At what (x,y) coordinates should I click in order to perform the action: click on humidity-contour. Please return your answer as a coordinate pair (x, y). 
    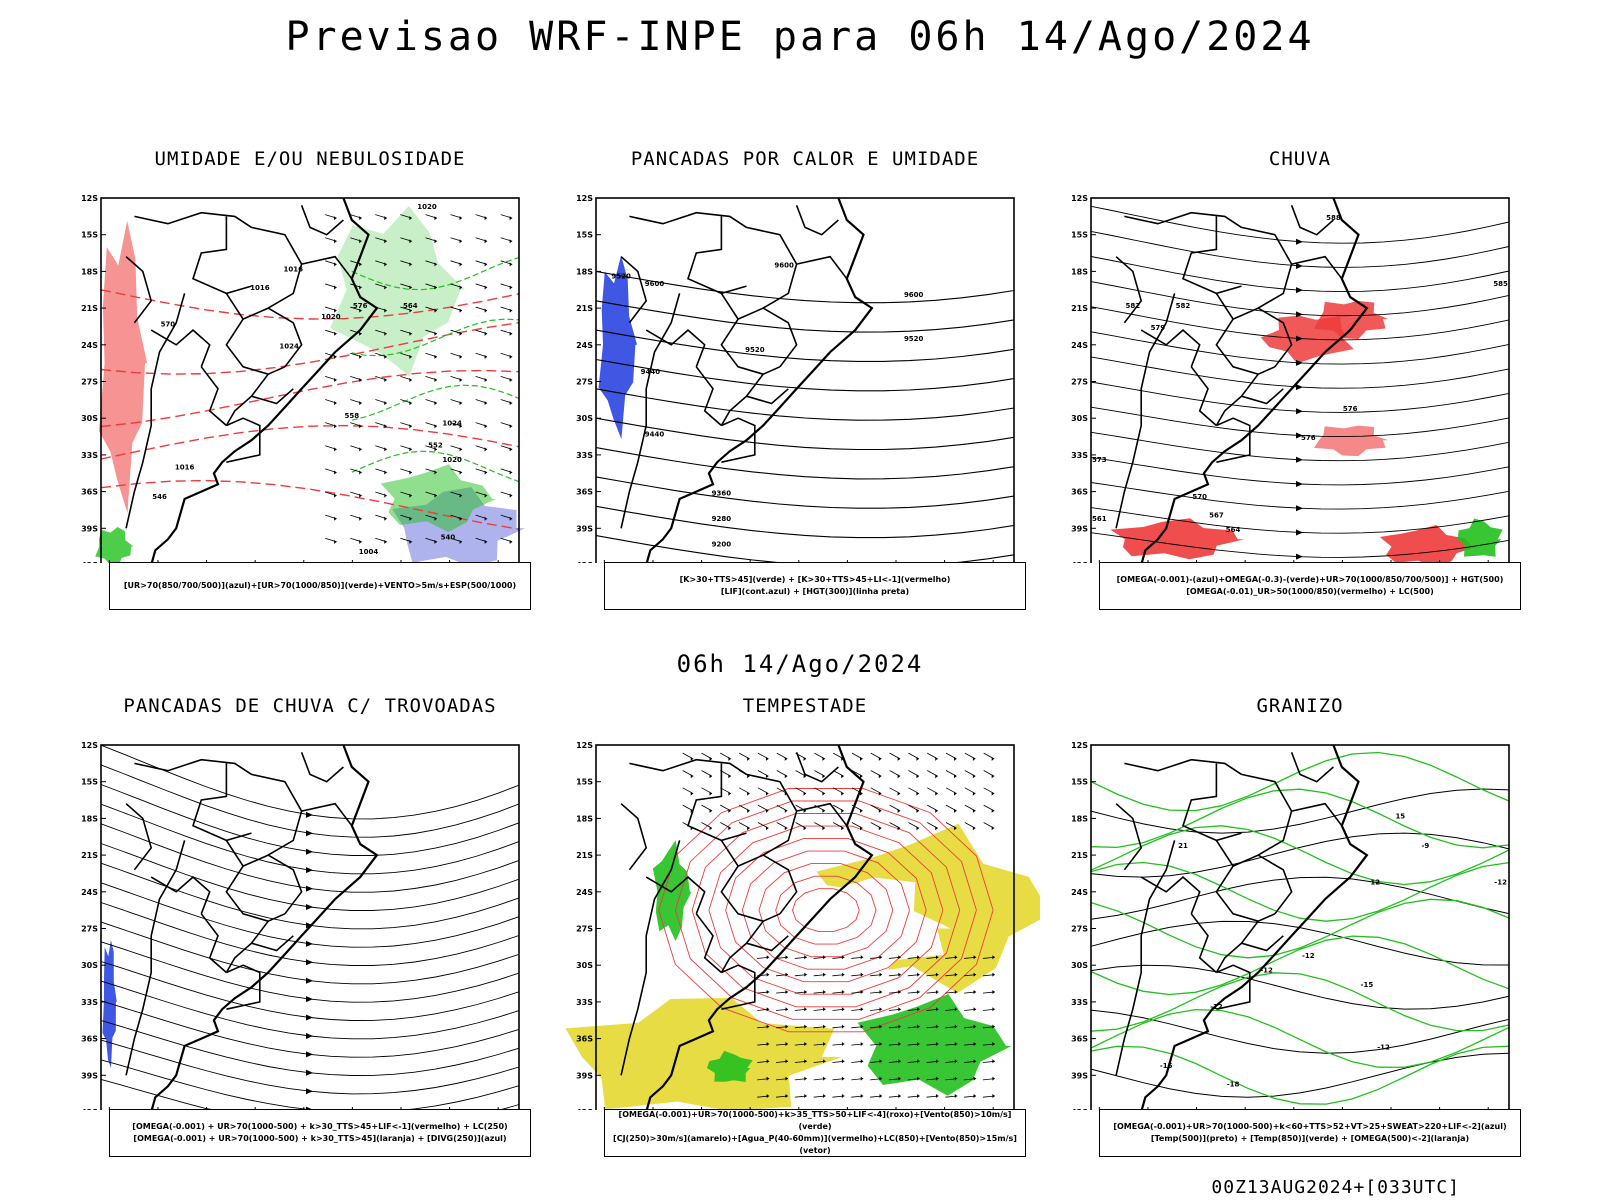
    Looking at the image, I should click on (435, 402).